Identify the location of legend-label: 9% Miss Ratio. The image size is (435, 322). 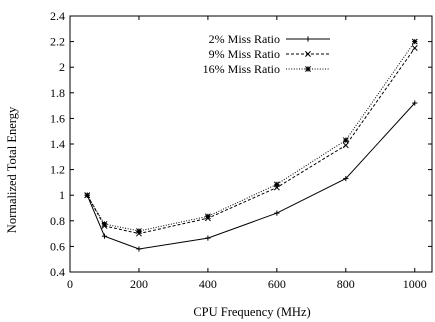
(244, 54).